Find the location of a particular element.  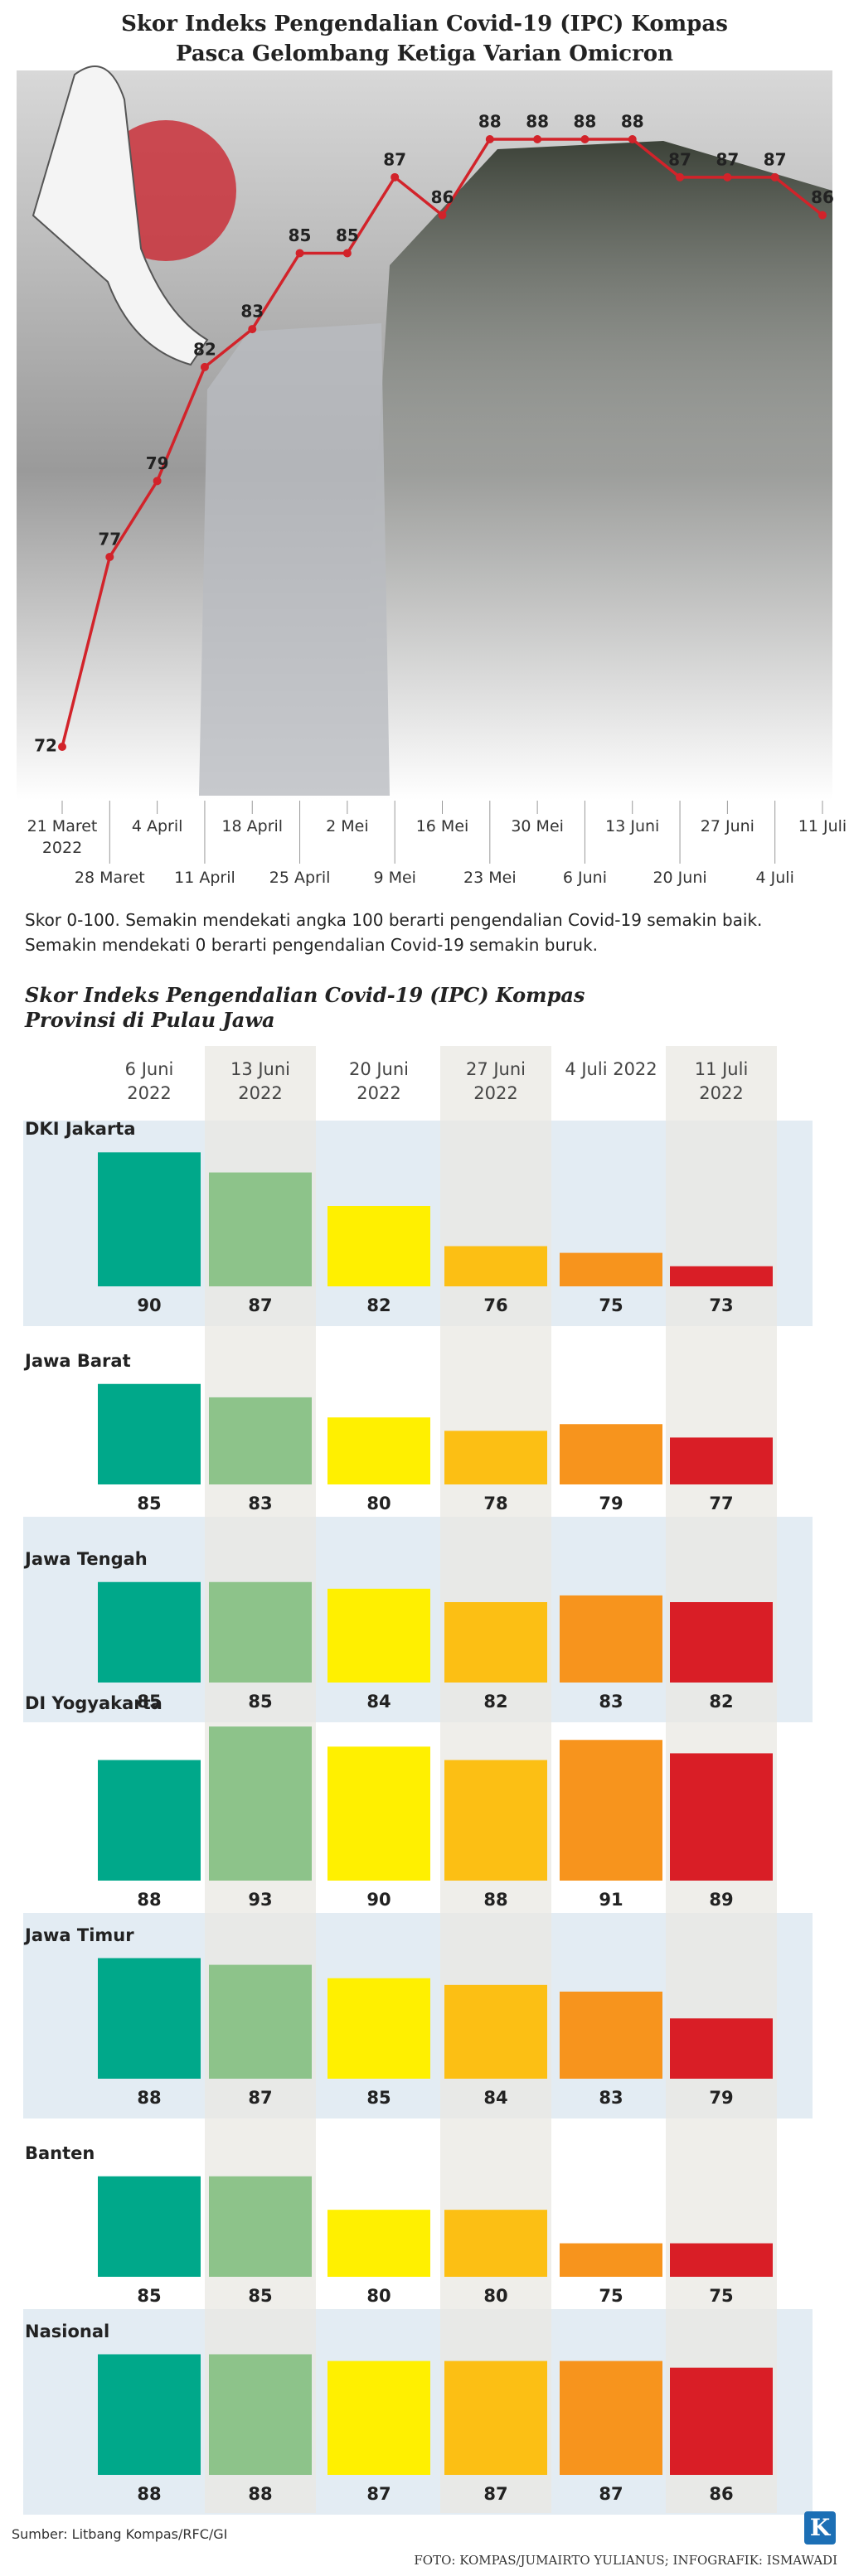

x-tick-label: 11 April is located at coordinates (204, 878).